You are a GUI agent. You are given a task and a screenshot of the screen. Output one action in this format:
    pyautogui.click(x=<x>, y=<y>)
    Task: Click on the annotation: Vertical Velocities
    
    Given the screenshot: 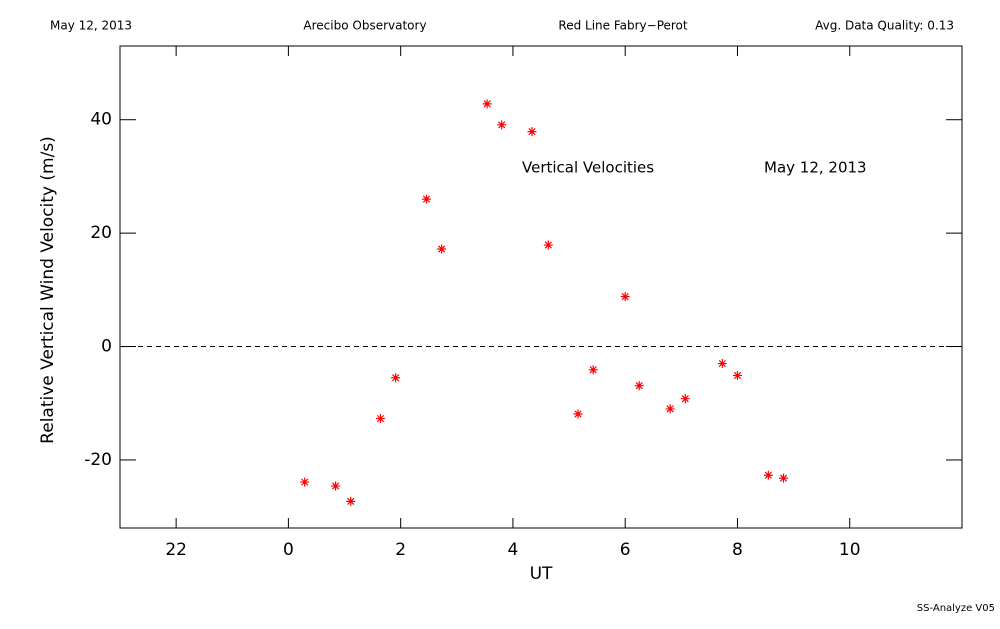 What is the action you would take?
    pyautogui.click(x=588, y=168)
    